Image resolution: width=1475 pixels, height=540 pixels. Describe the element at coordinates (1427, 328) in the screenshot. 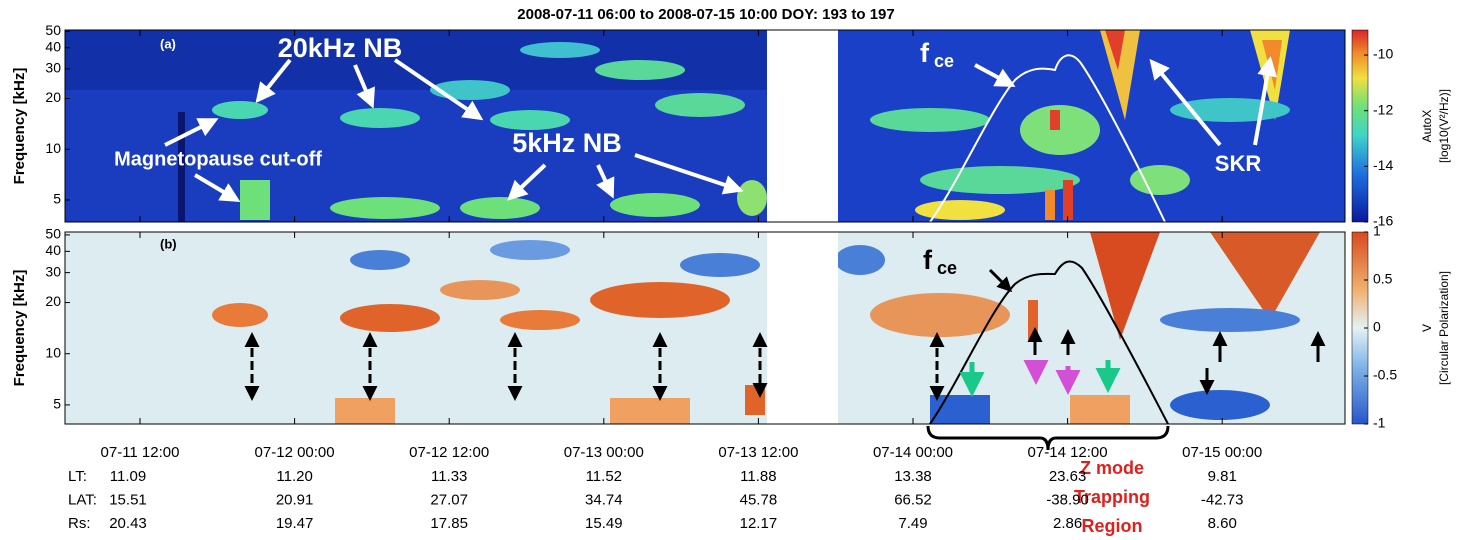

I see `colorbar-title: V` at that location.